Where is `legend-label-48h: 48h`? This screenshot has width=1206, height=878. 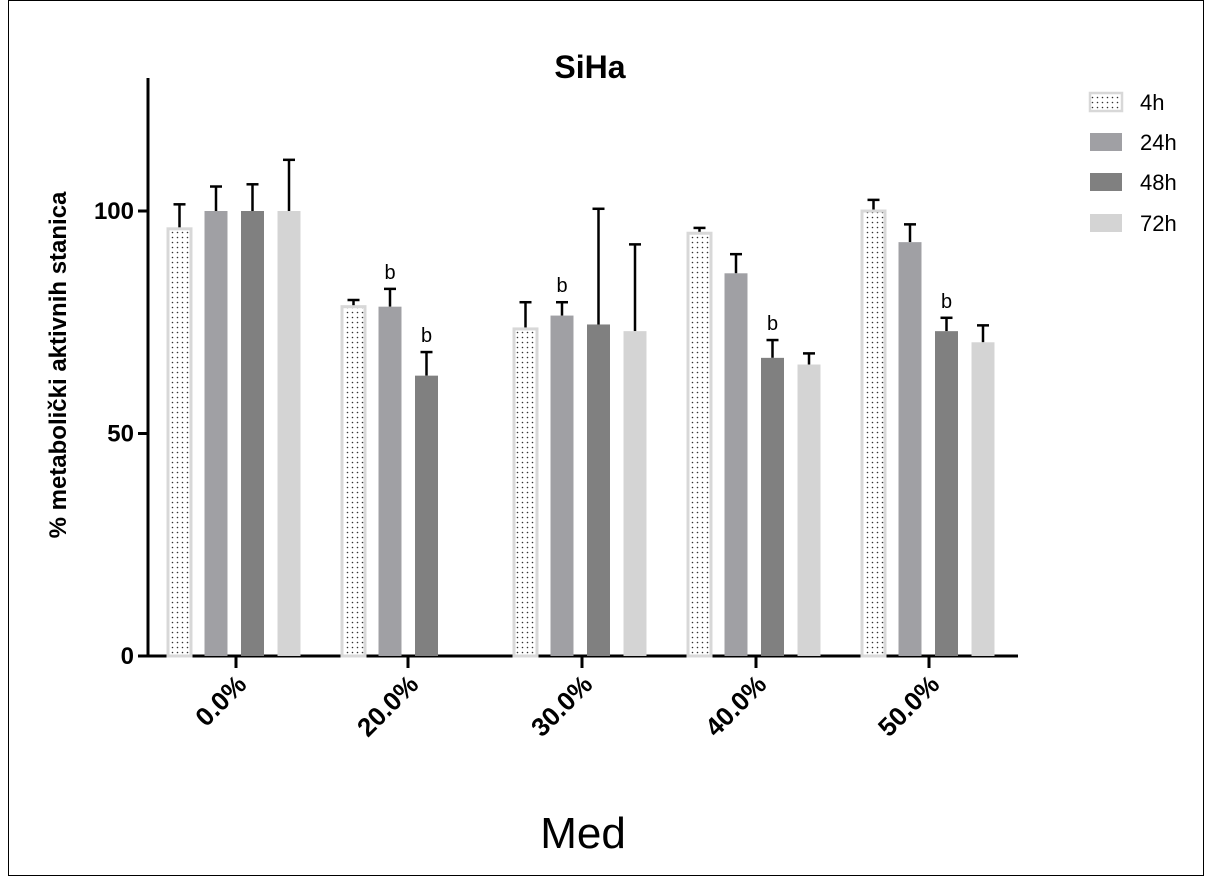 legend-label-48h: 48h is located at coordinates (1158, 182).